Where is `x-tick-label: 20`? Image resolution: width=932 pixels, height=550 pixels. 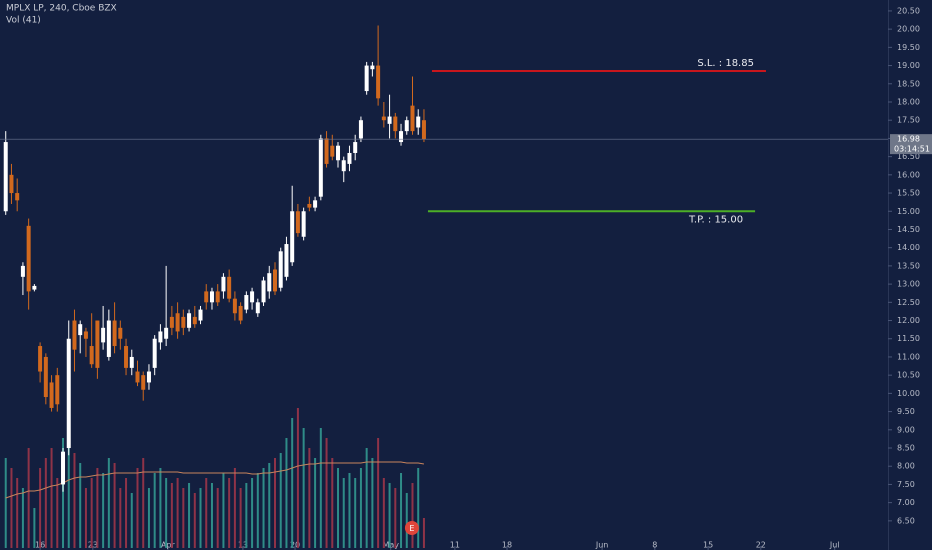
x-tick-label: 20 is located at coordinates (295, 545).